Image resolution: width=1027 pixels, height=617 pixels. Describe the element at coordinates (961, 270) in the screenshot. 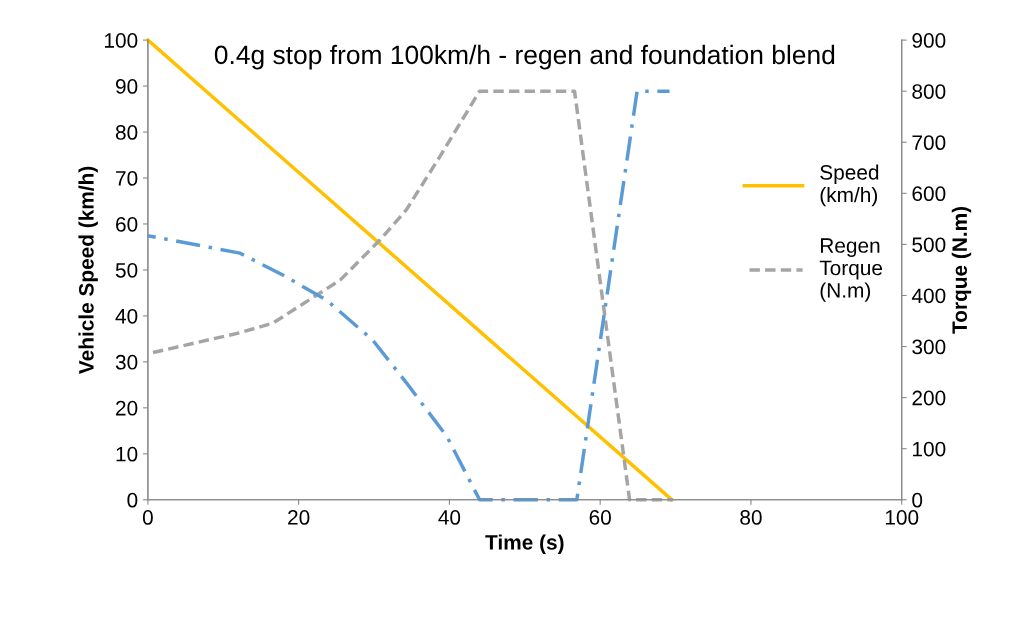

I see `y2-axis-title: Torque (N.m)` at that location.